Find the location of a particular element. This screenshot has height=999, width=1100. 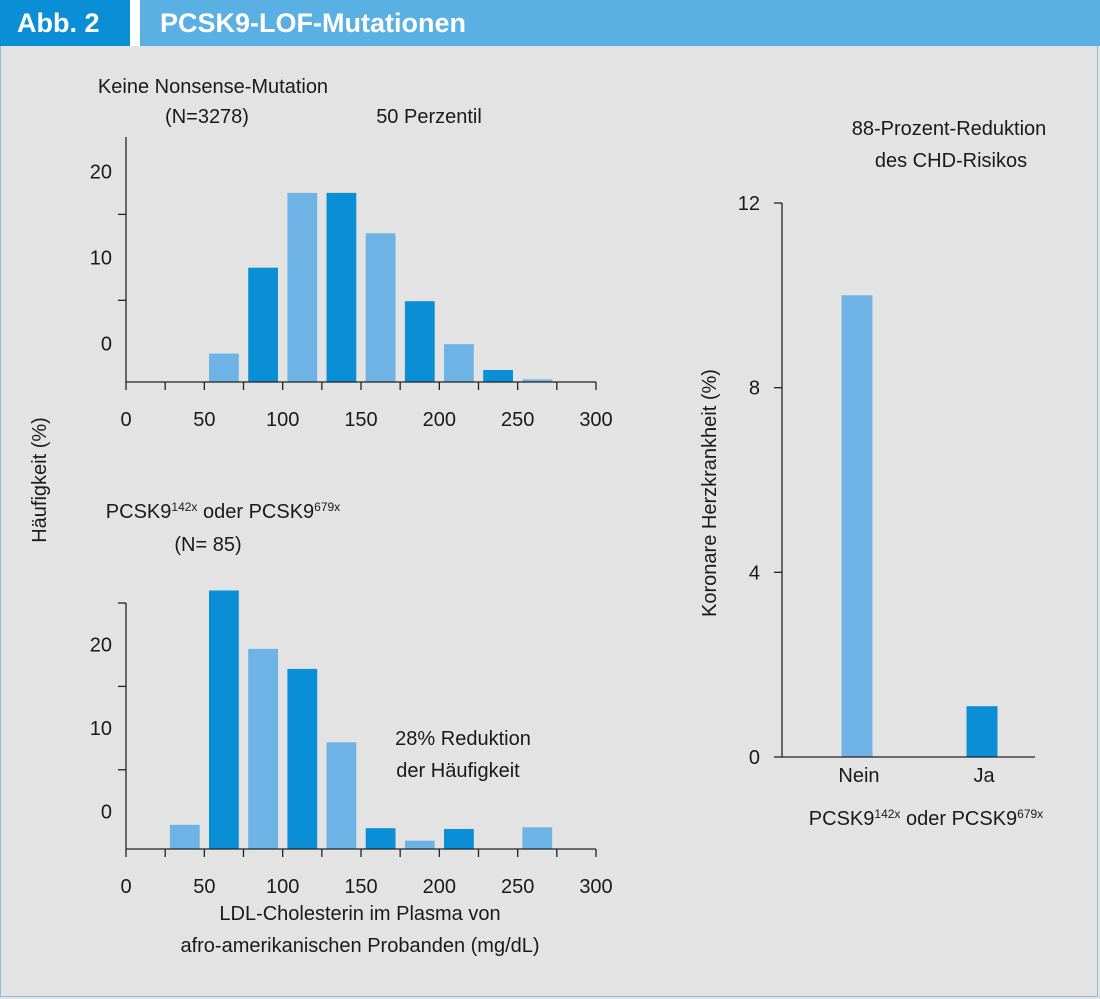

bottom-y-tick-label-2: 20 is located at coordinates (101, 646).